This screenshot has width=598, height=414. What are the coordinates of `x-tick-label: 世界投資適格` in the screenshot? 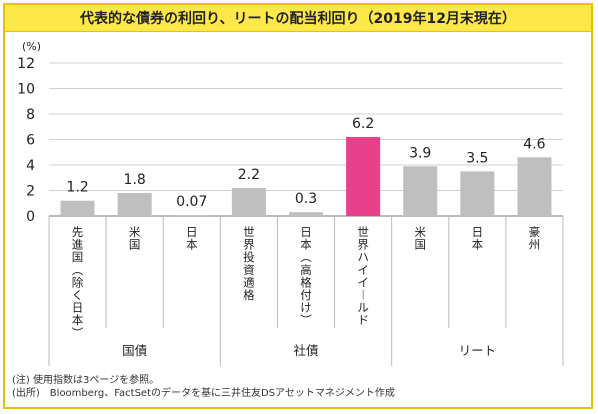 It's located at (249, 263).